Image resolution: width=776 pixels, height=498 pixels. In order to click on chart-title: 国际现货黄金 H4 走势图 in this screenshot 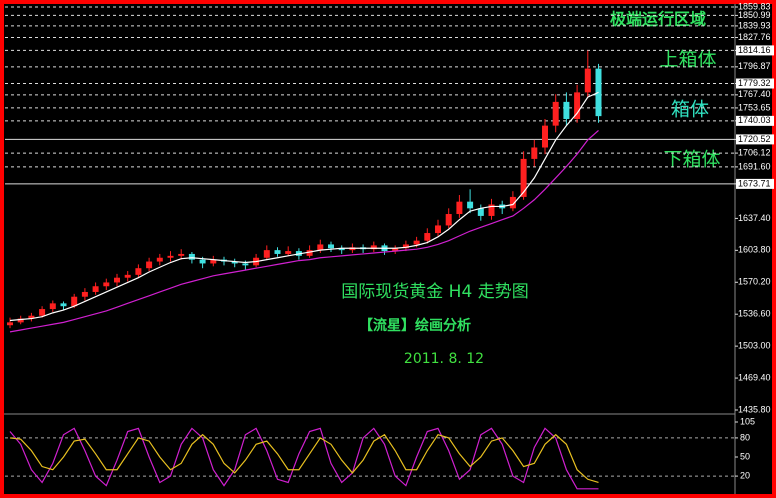, I will do `click(434, 292)`.